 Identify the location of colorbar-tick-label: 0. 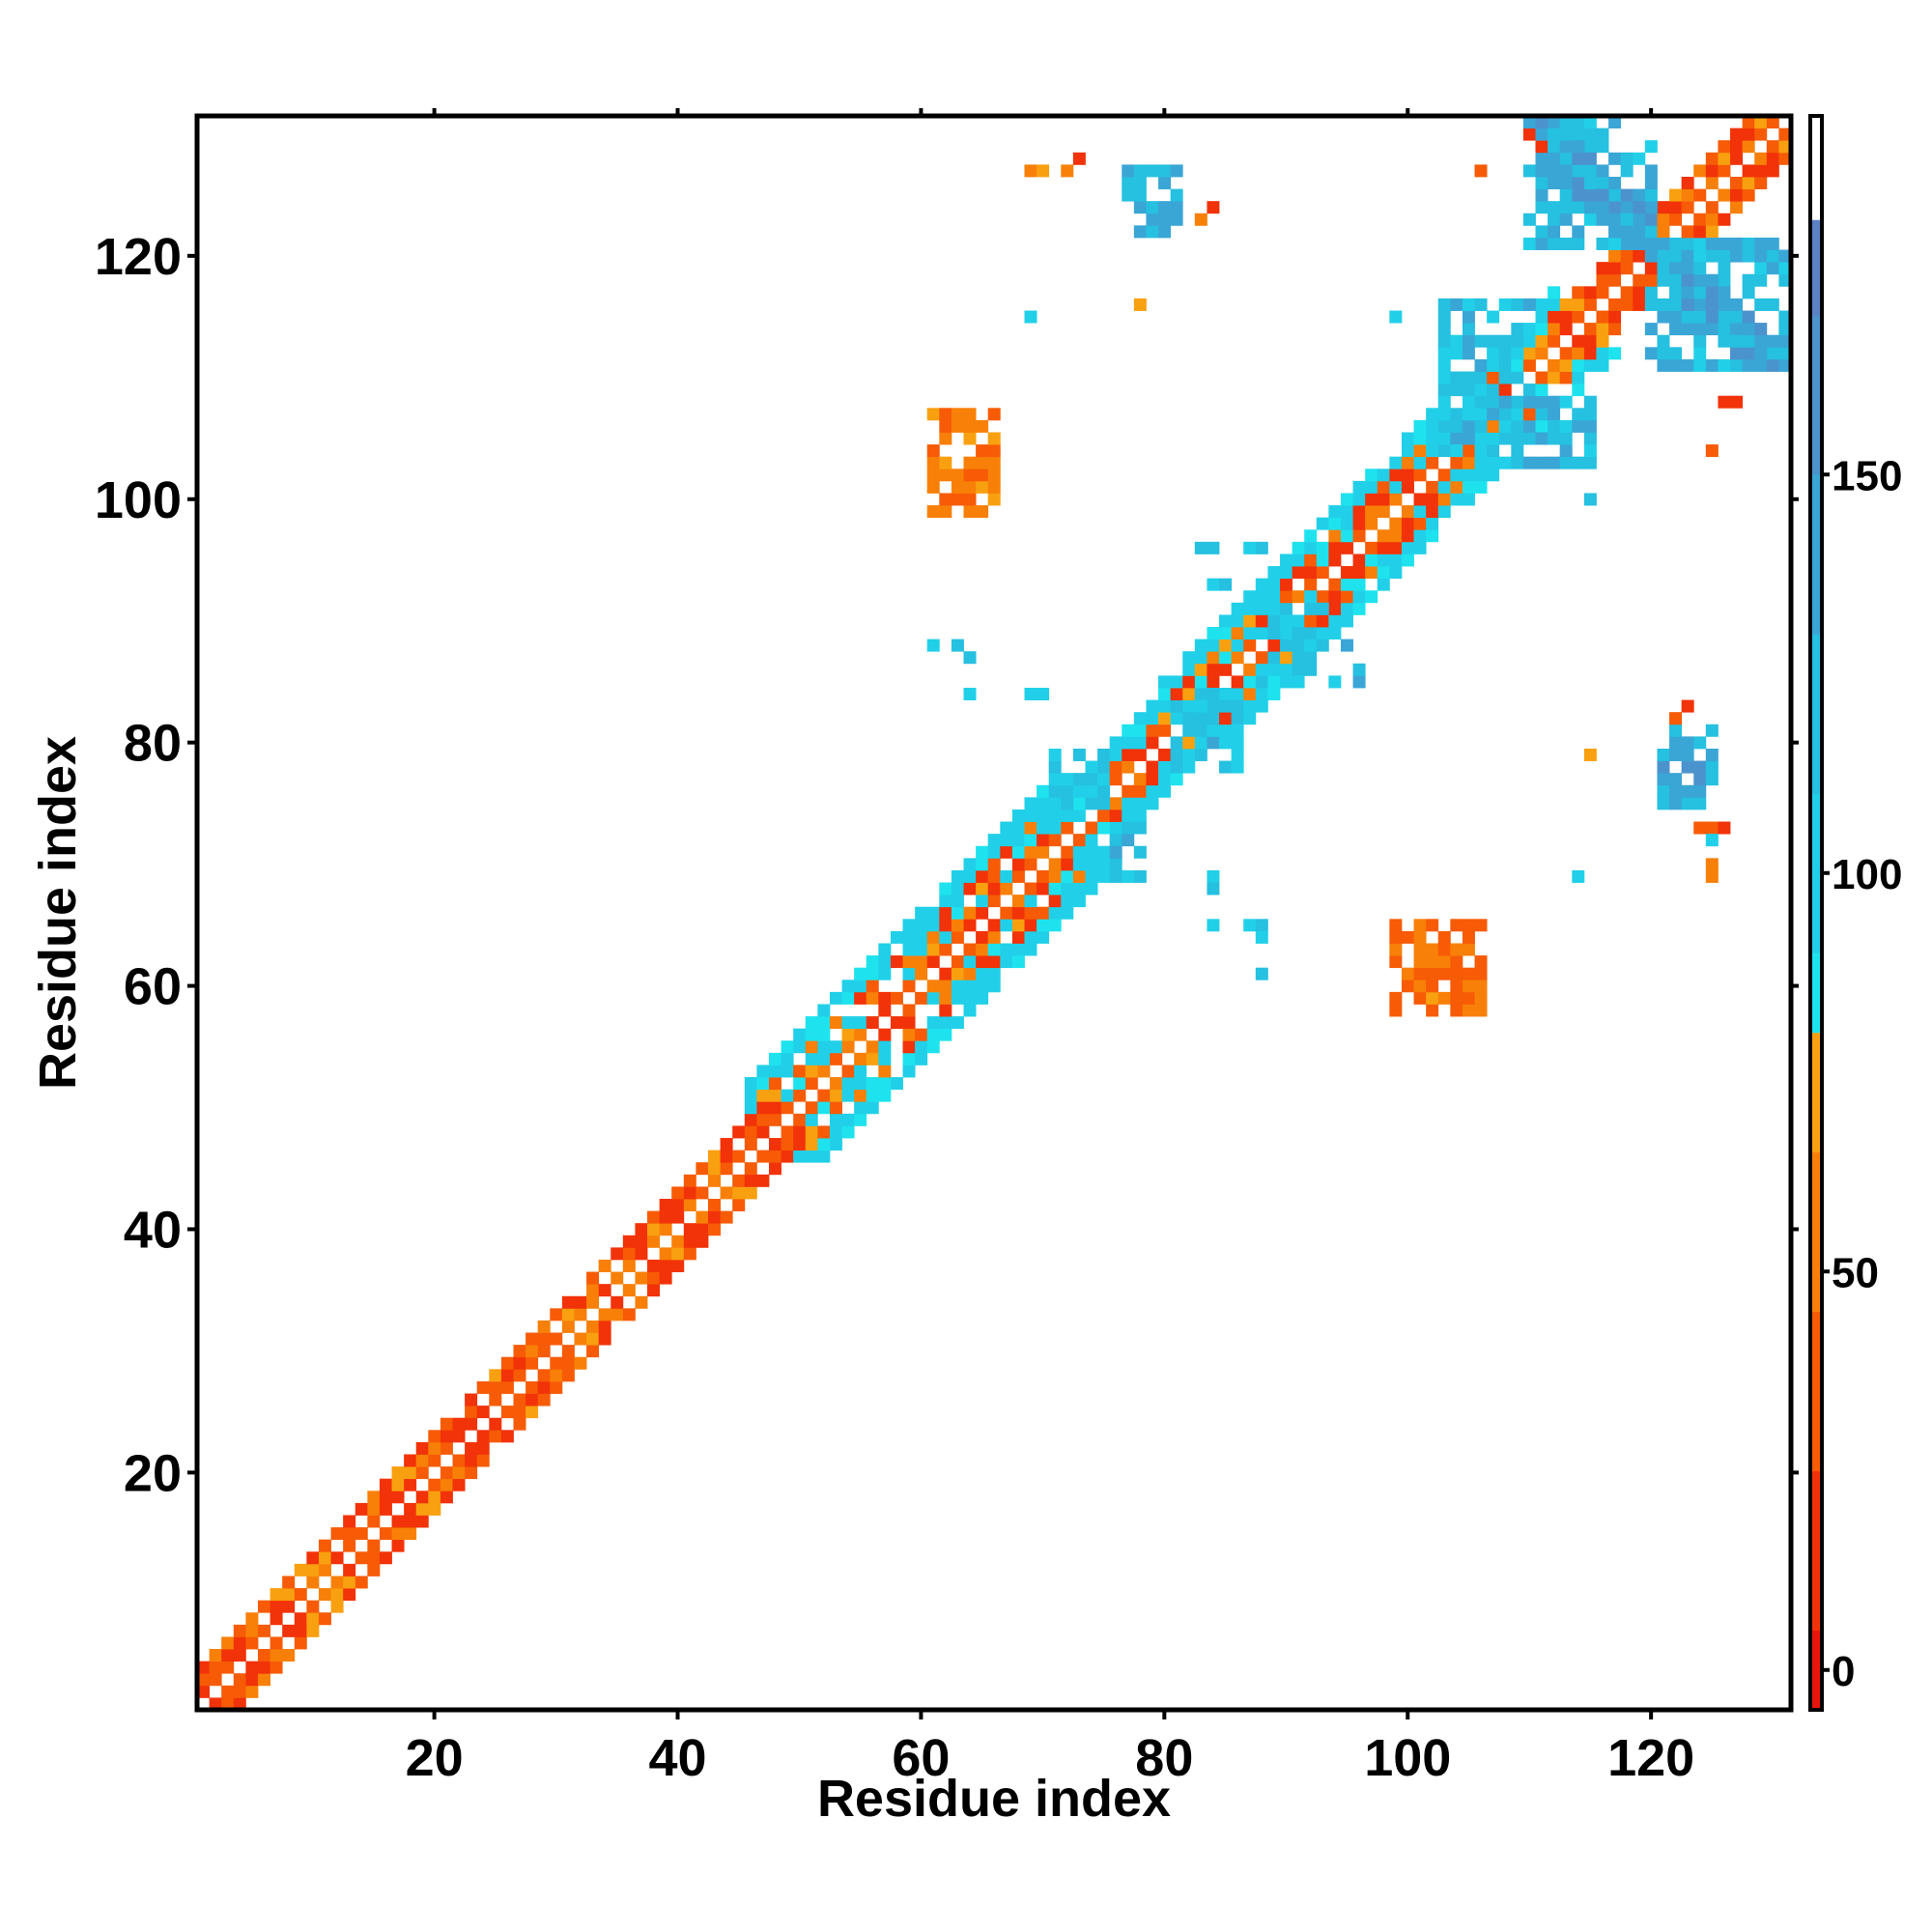
(1843, 1671).